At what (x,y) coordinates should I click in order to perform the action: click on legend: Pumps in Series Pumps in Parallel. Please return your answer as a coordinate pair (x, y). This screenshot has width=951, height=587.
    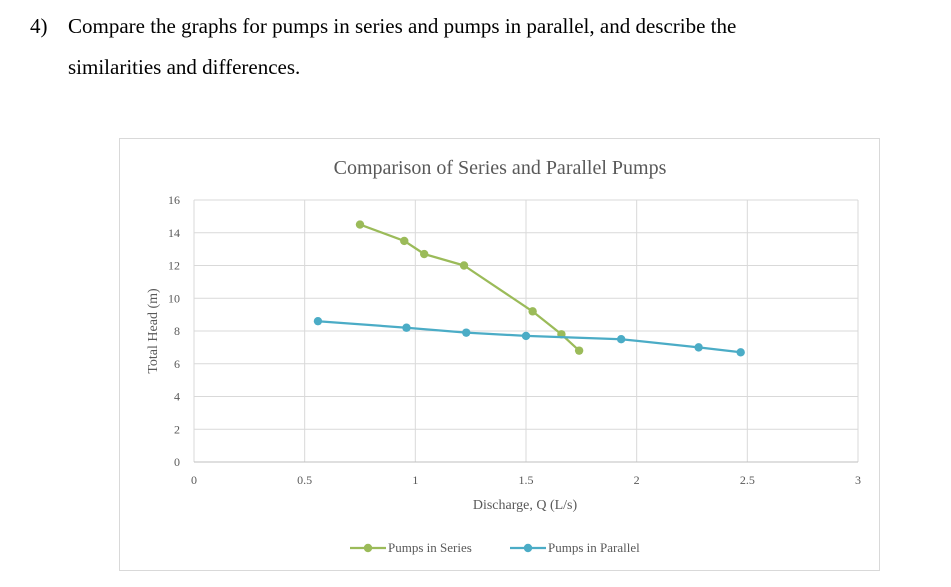
    Looking at the image, I should click on (495, 547).